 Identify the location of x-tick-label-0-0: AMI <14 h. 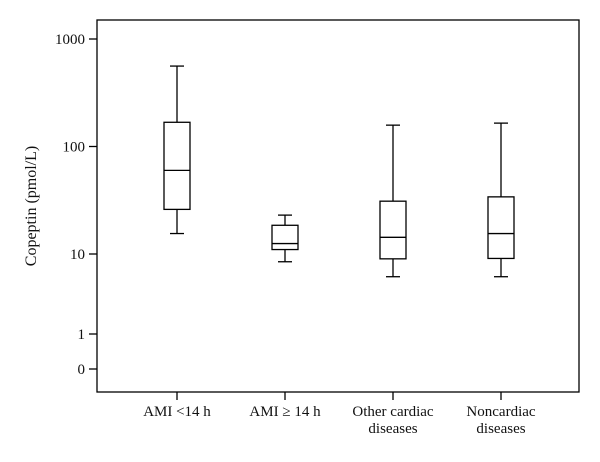
(177, 412).